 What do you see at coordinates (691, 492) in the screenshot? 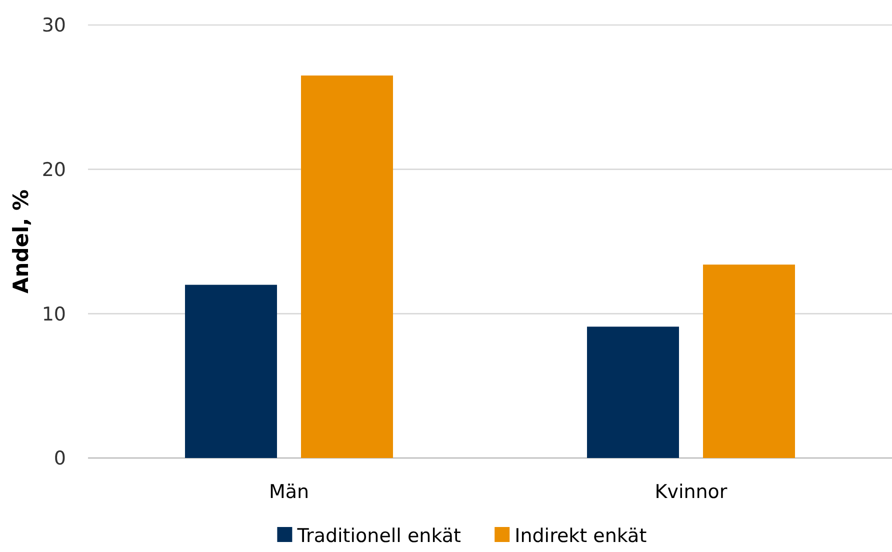
I see `x-tick-label: Kvinnor` at bounding box center [691, 492].